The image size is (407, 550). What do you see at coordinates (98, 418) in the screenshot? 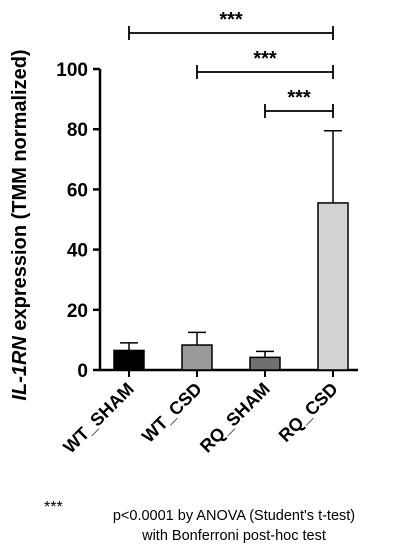
I see `x-category-label: WT_SHAM` at bounding box center [98, 418].